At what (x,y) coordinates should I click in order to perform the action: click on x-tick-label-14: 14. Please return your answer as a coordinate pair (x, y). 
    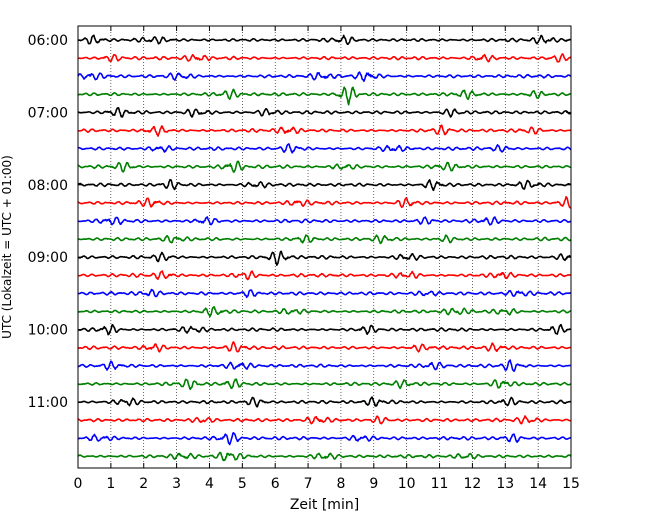
    Looking at the image, I should click on (538, 484).